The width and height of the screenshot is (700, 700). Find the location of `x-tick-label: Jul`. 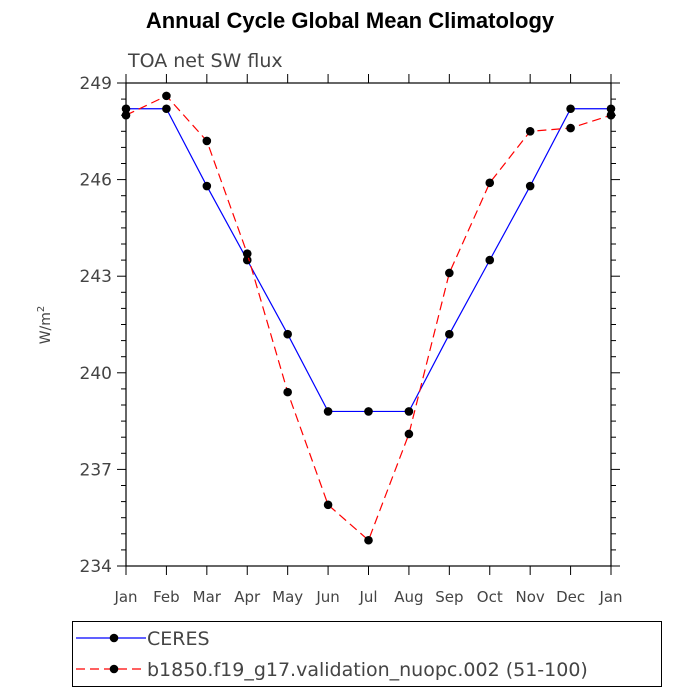

x-tick-label: Jul is located at coordinates (367, 597).